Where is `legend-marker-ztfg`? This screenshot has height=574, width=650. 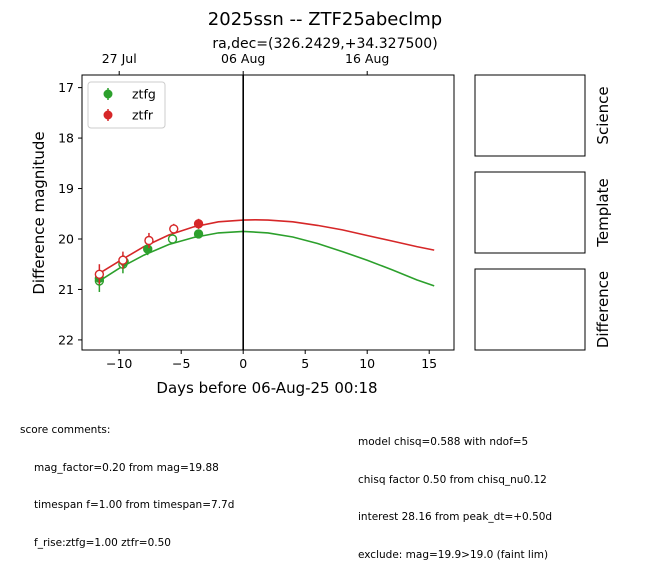
legend-marker-ztfg is located at coordinates (108, 94).